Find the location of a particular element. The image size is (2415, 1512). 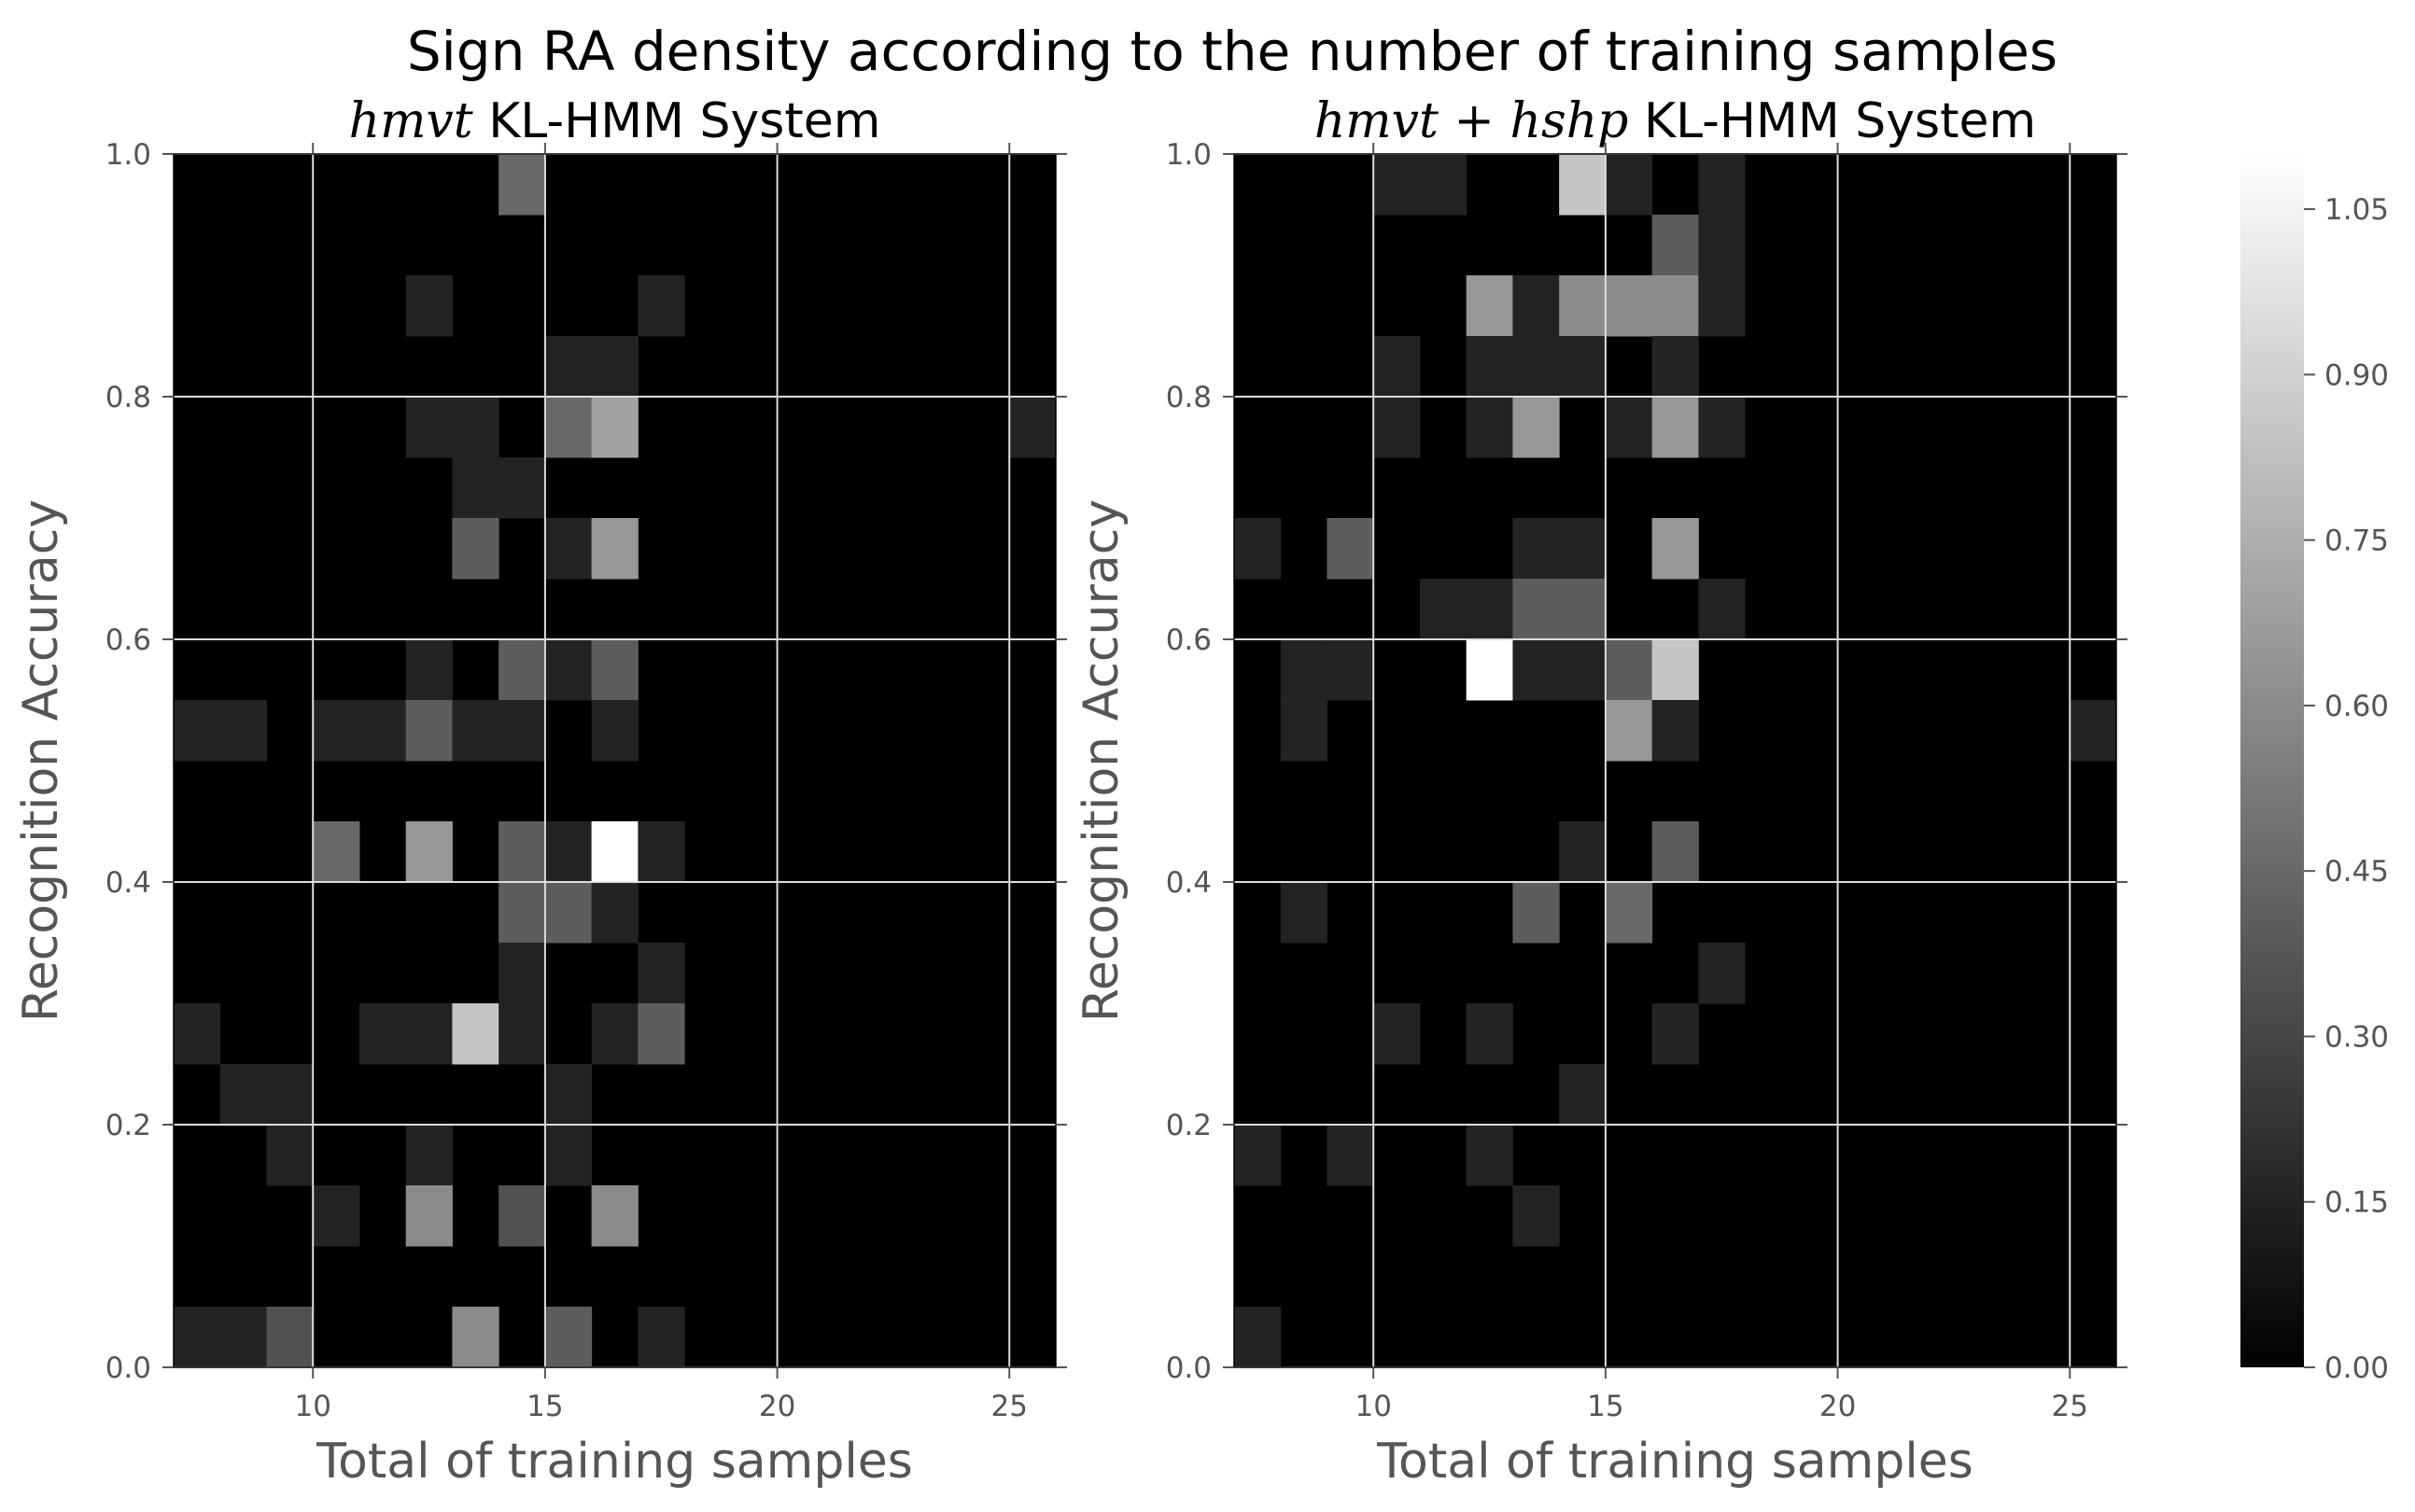

colorbar-tick-label: 0.00 is located at coordinates (2357, 1368).